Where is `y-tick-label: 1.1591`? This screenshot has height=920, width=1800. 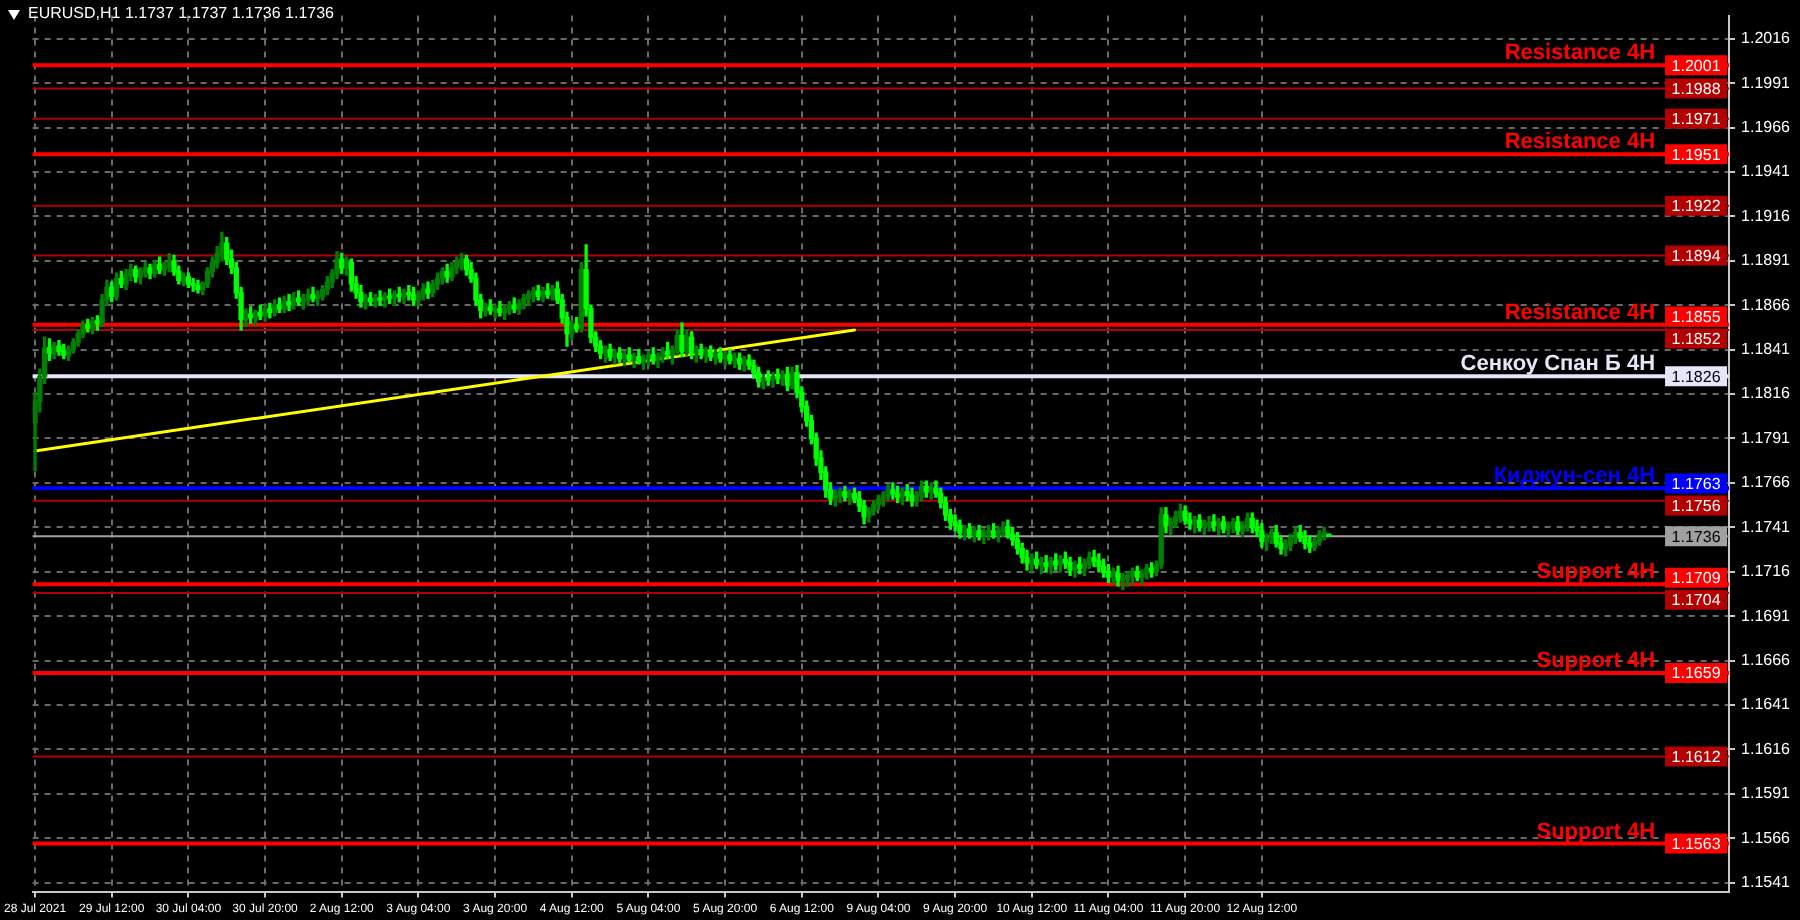 y-tick-label: 1.1591 is located at coordinates (1766, 793).